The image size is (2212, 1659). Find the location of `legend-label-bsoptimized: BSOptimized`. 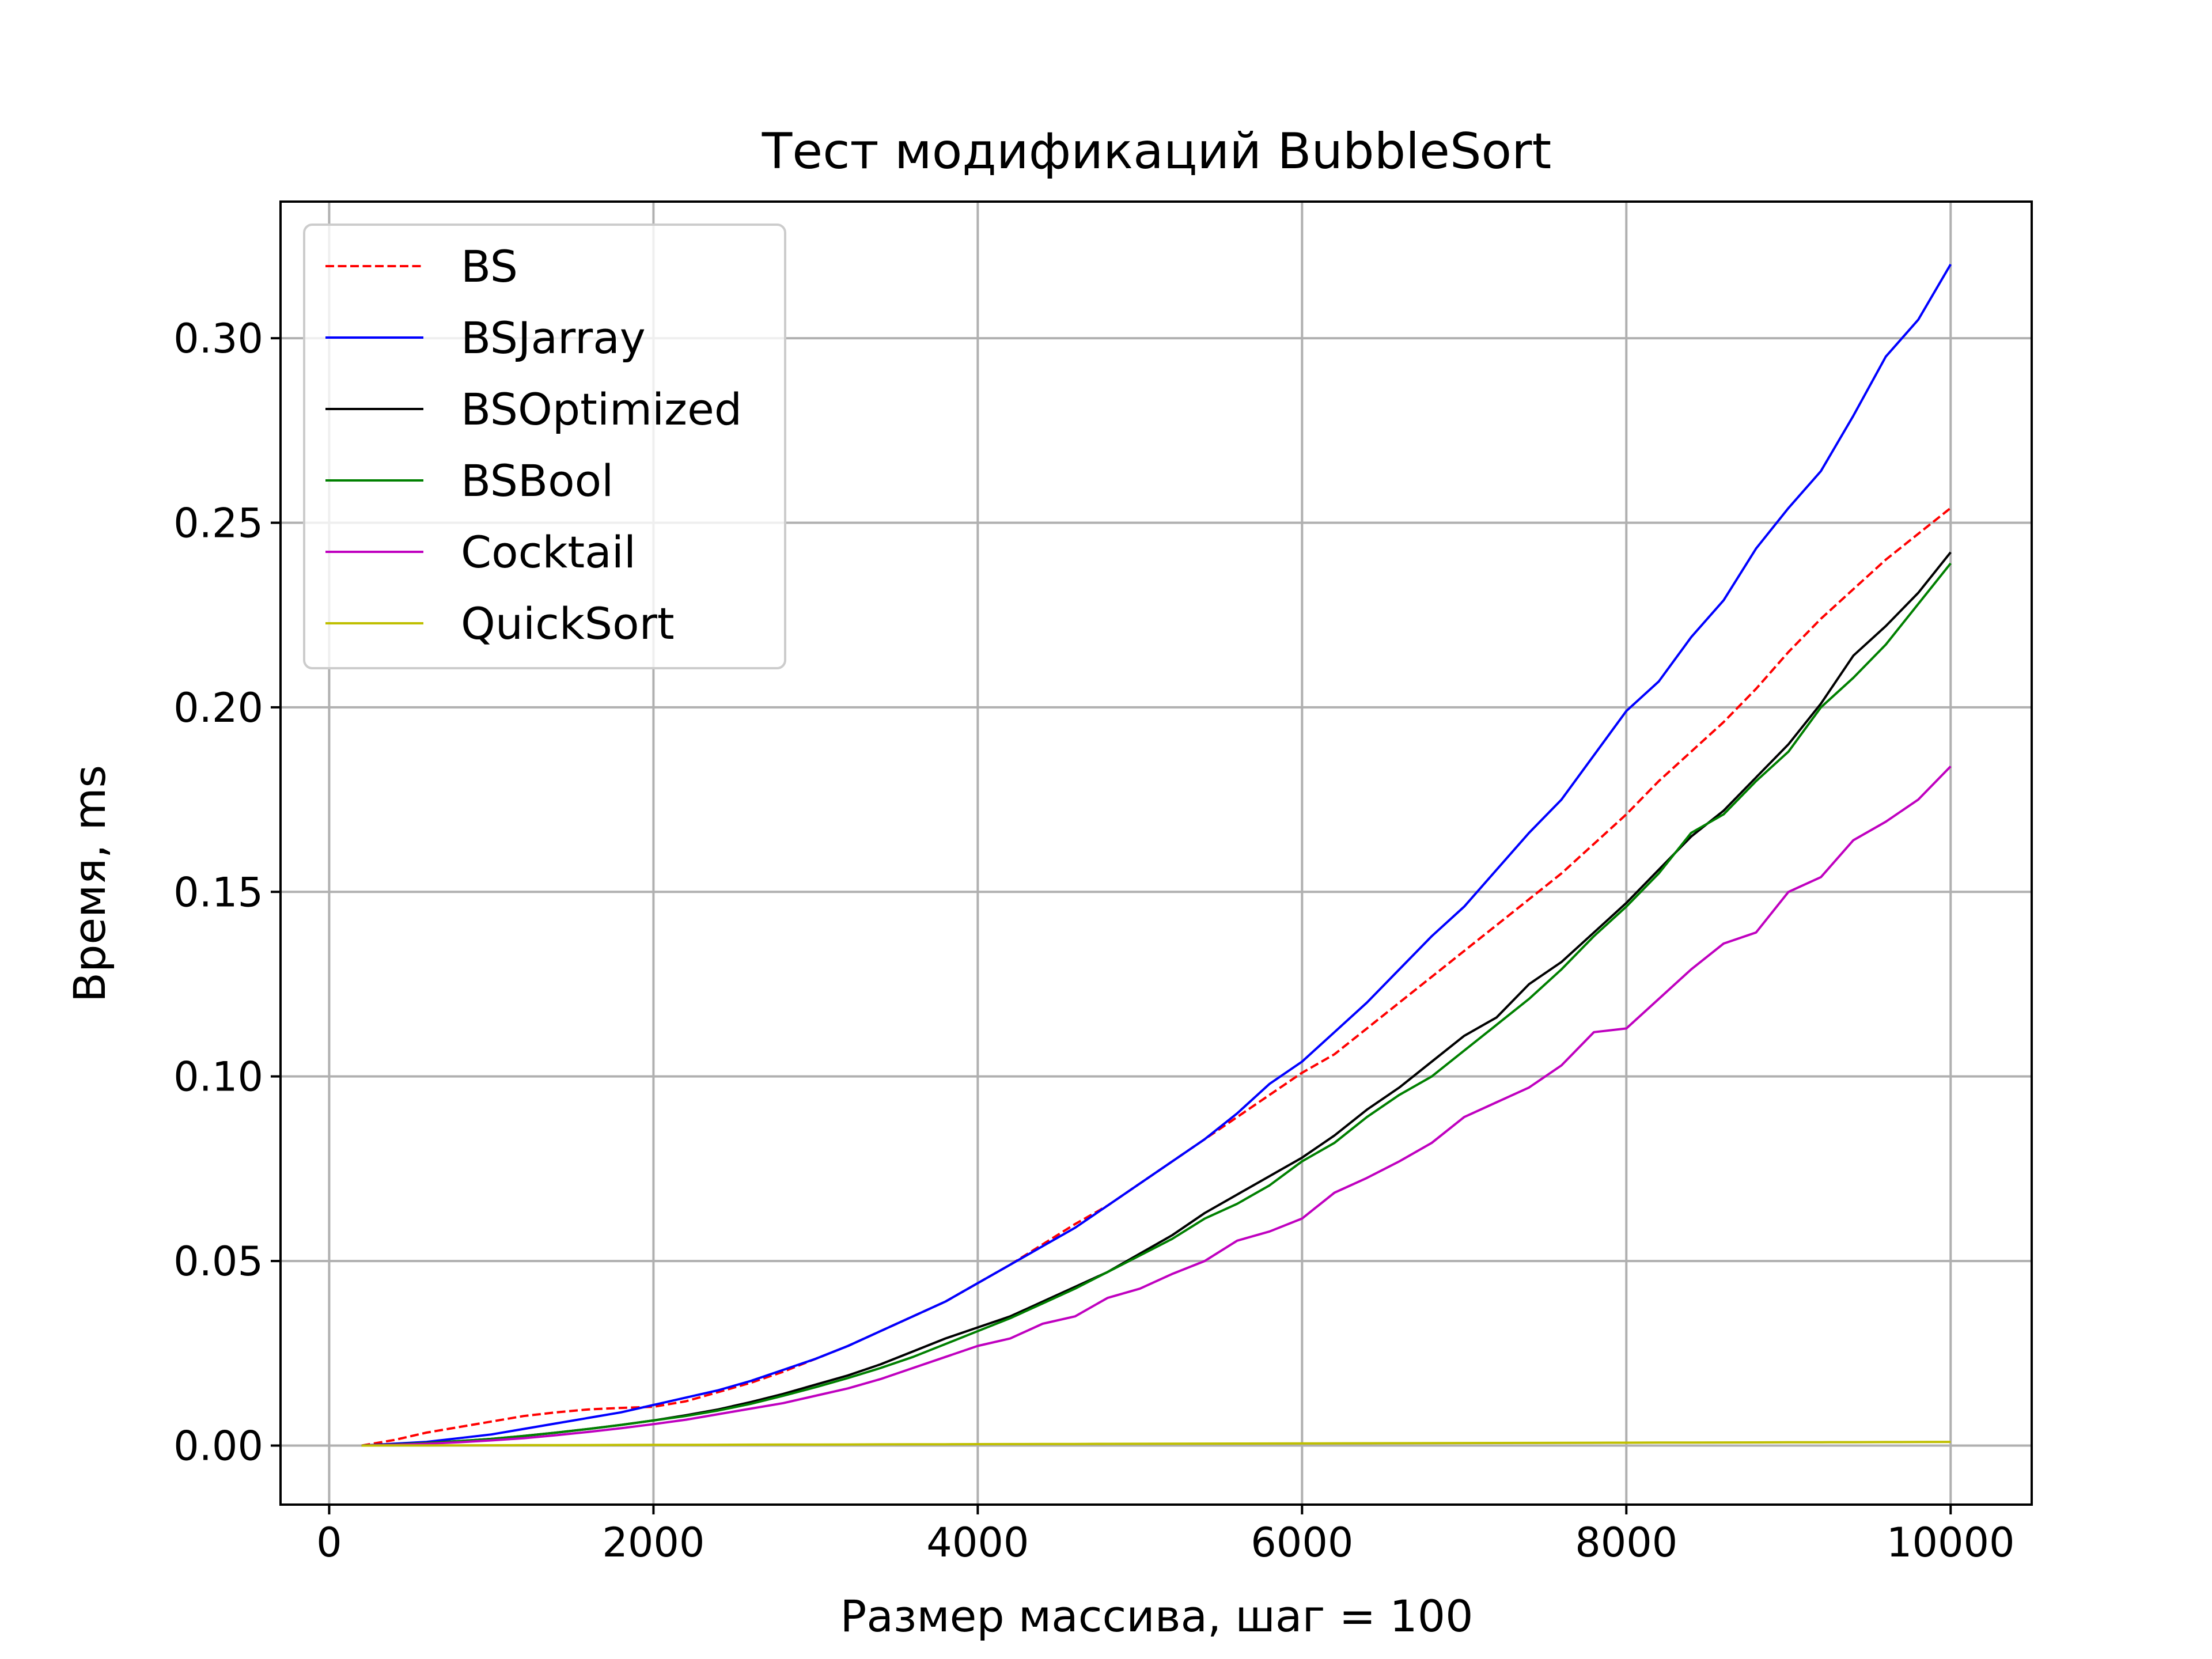

legend-label-bsoptimized: BSOptimized is located at coordinates (601, 409).